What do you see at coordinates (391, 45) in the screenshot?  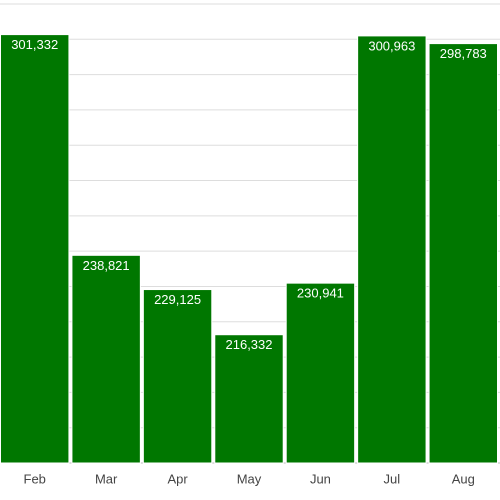 I see `value-label: 300,963` at bounding box center [391, 45].